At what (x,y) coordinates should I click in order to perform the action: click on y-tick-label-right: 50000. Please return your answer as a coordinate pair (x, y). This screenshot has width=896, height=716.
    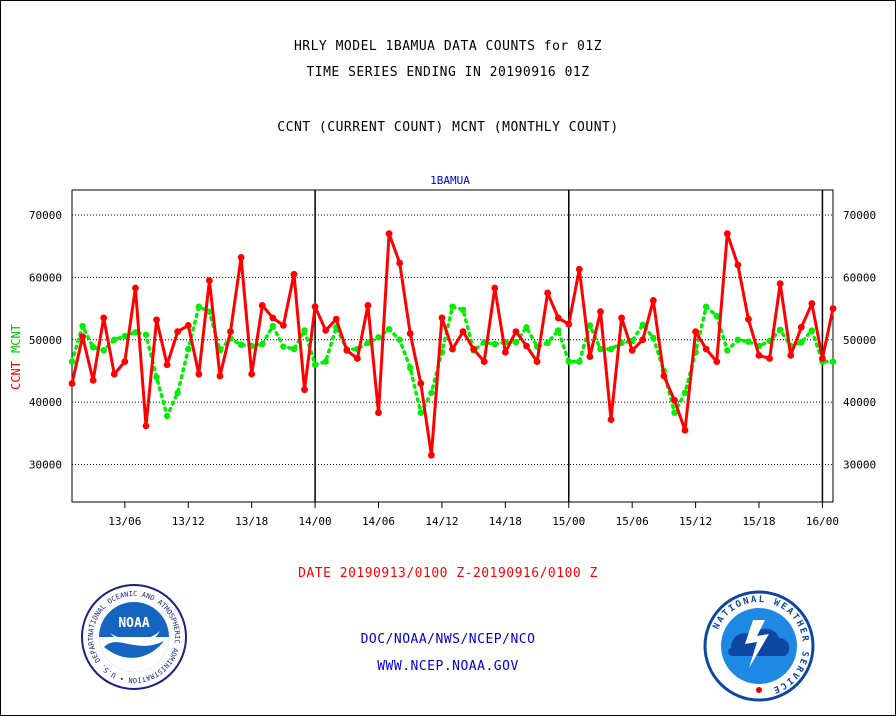
    Looking at the image, I should click on (859, 340).